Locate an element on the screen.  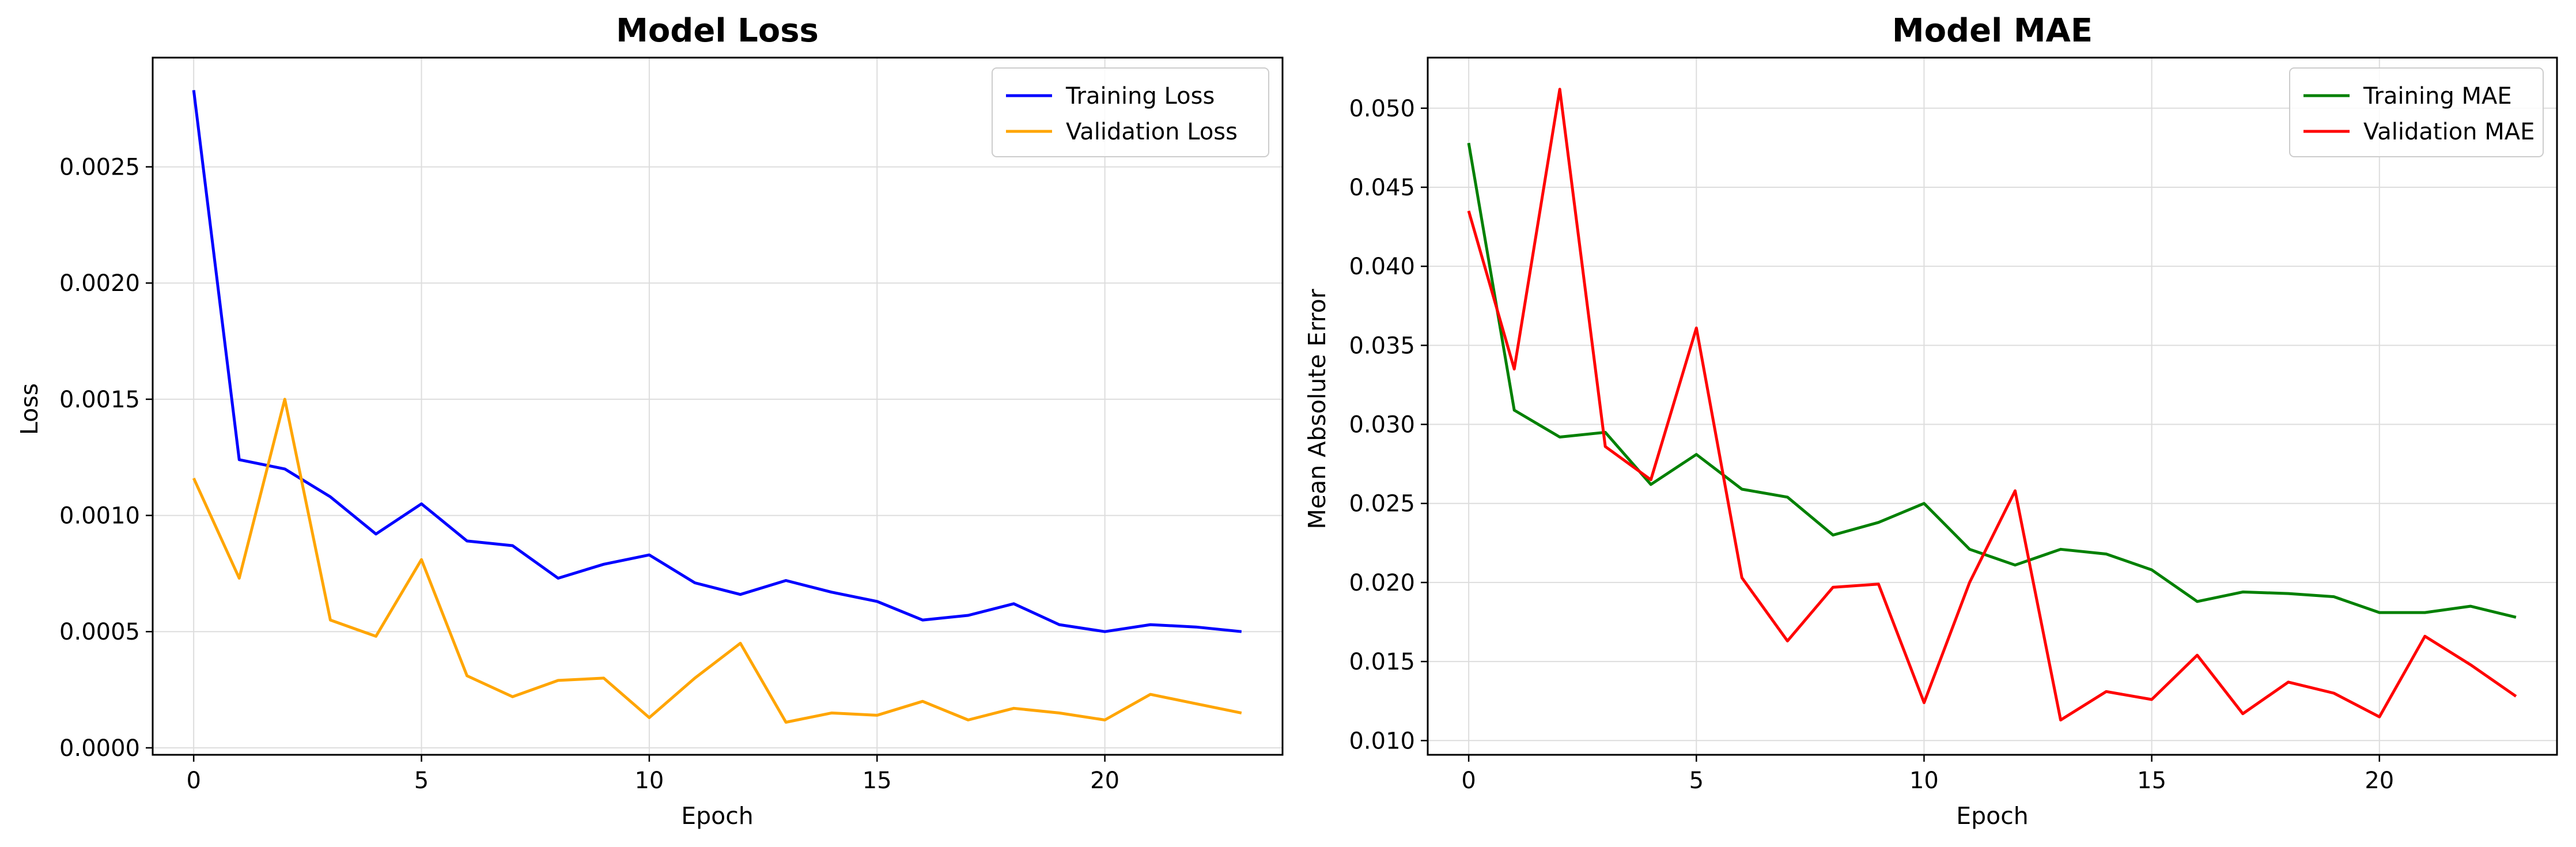
mae-legend: Training MAE Validation MAE is located at coordinates (2416, 112).